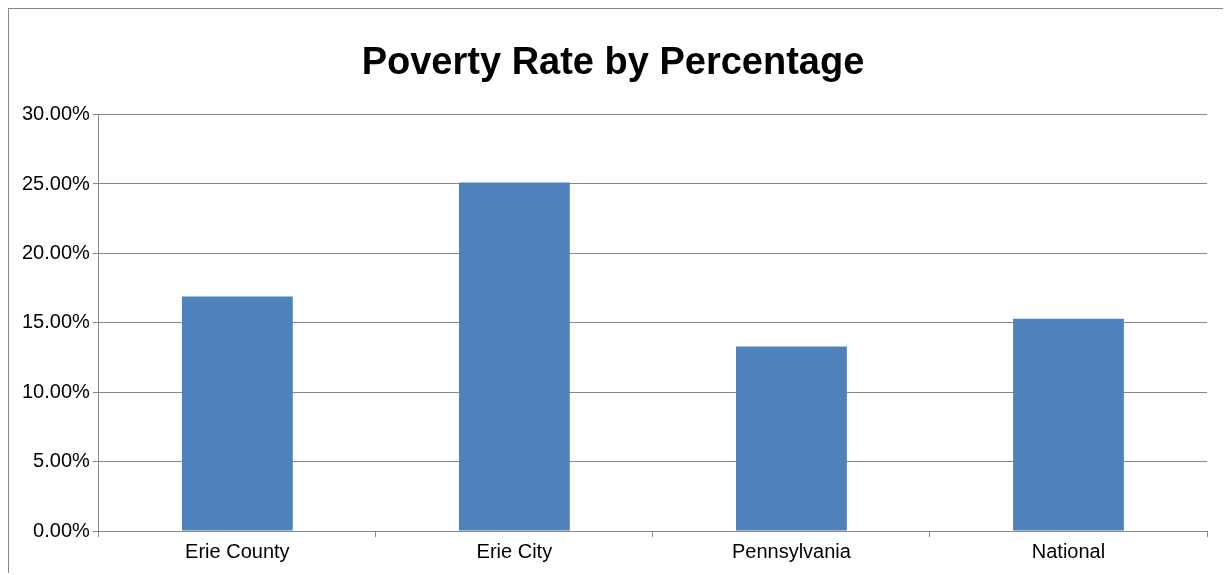 This screenshot has height=575, width=1225. What do you see at coordinates (56, 251) in the screenshot?
I see `y-tick-label: 20.00%` at bounding box center [56, 251].